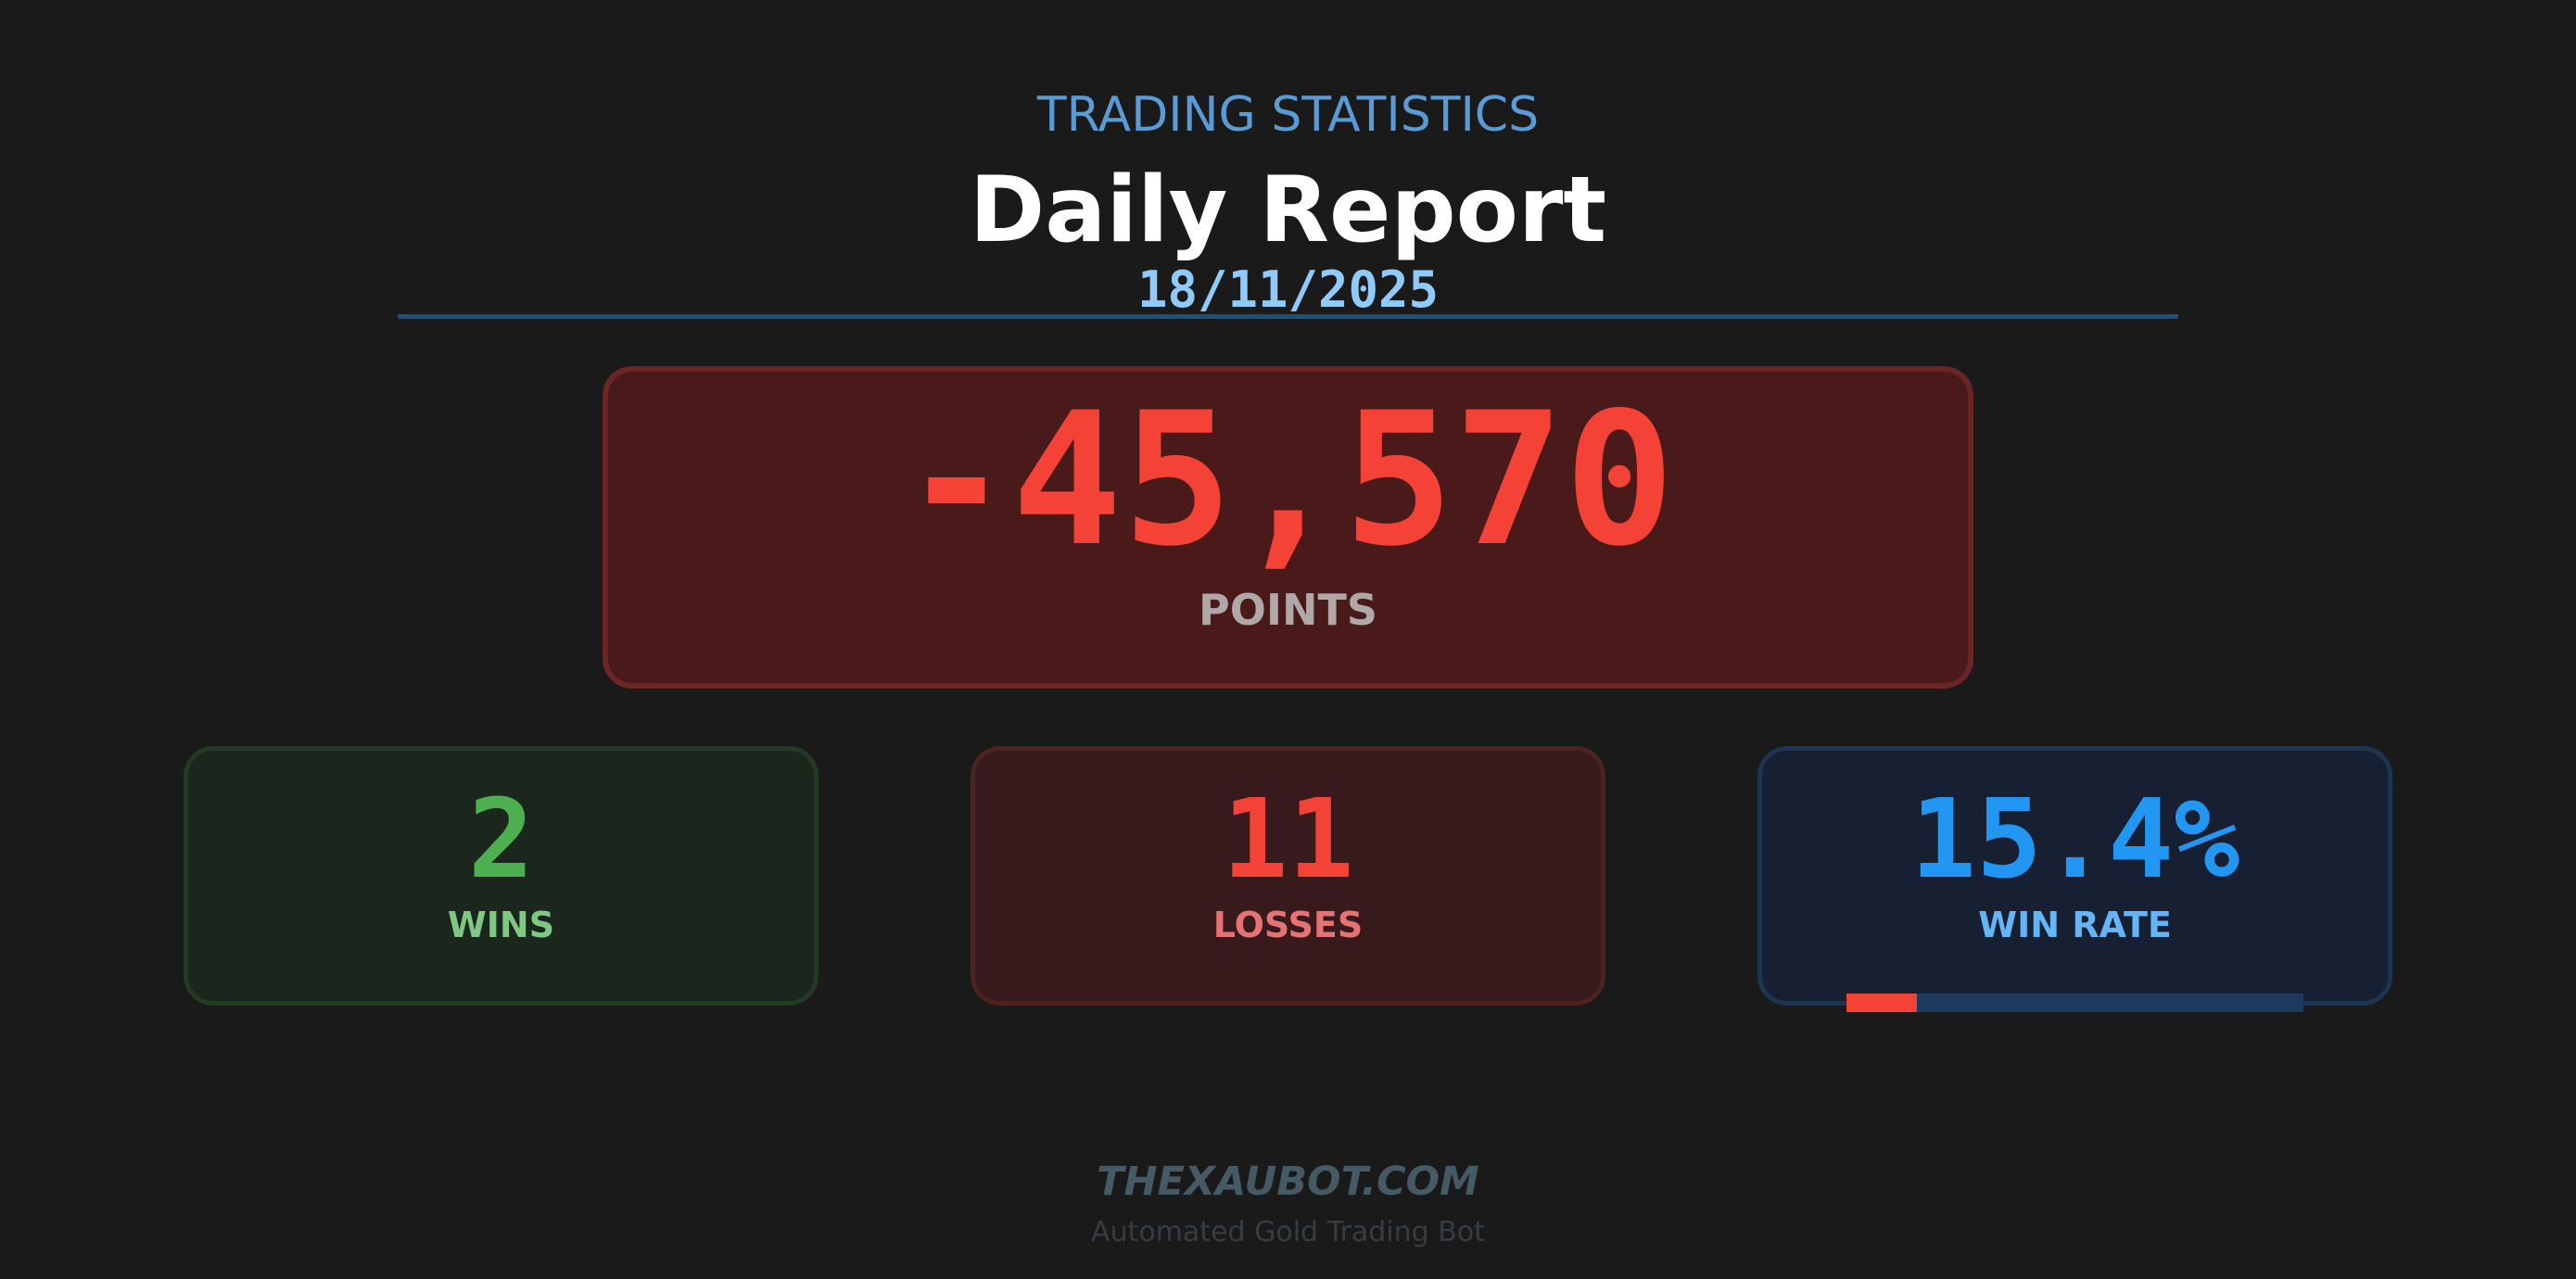  What do you see at coordinates (2075, 925) in the screenshot?
I see `win-rate-label: WIN RATE` at bounding box center [2075, 925].